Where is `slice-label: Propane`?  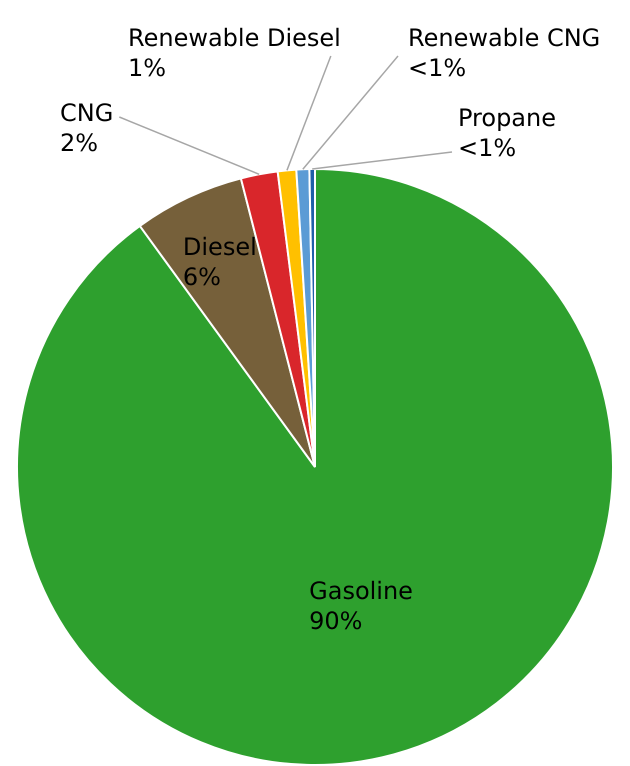 slice-label: Propane is located at coordinates (507, 118).